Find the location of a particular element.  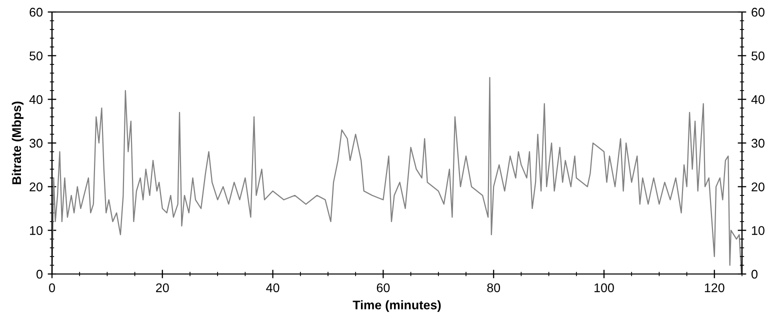

x-tick-label: 100 is located at coordinates (604, 287).